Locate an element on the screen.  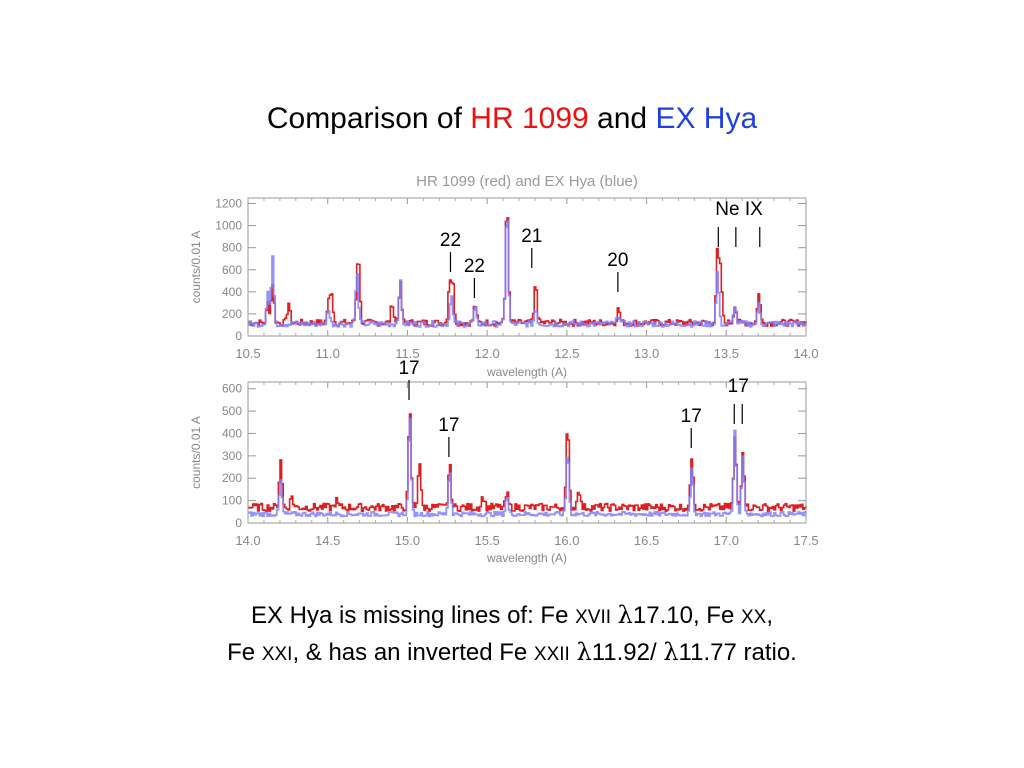
x-tick-label: 17.0 is located at coordinates (726, 540).